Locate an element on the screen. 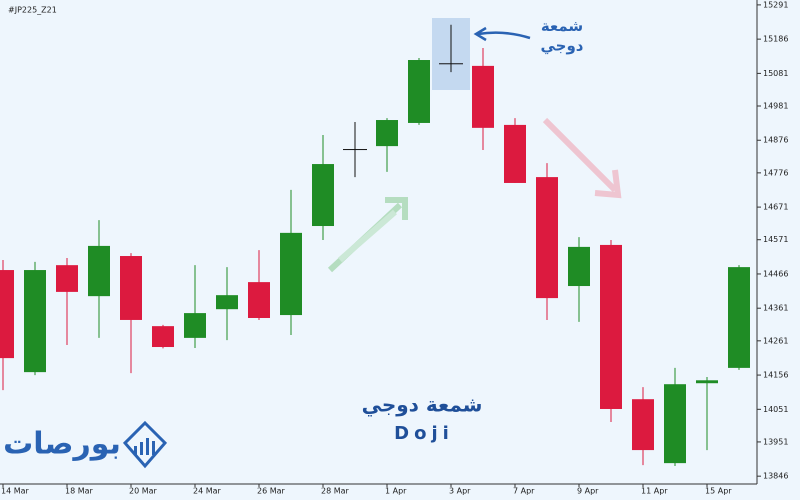 The width and height of the screenshot is (800, 500). y-tick-label: 15186 is located at coordinates (775, 39).